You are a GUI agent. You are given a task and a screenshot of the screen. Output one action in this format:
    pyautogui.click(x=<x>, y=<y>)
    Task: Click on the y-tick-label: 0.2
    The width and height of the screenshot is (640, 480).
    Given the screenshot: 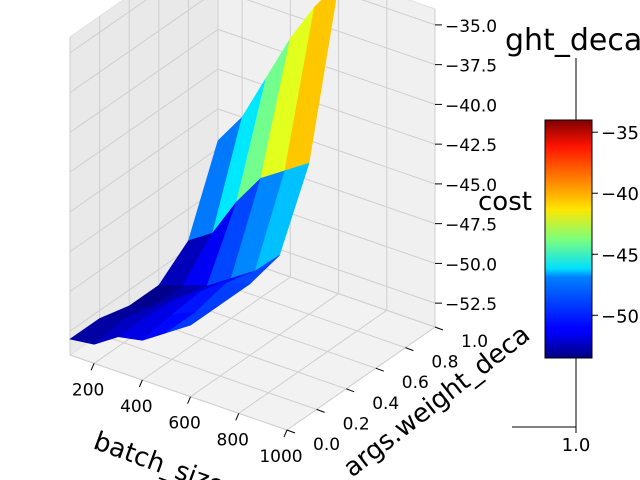 What is the action you would take?
    pyautogui.click(x=356, y=424)
    